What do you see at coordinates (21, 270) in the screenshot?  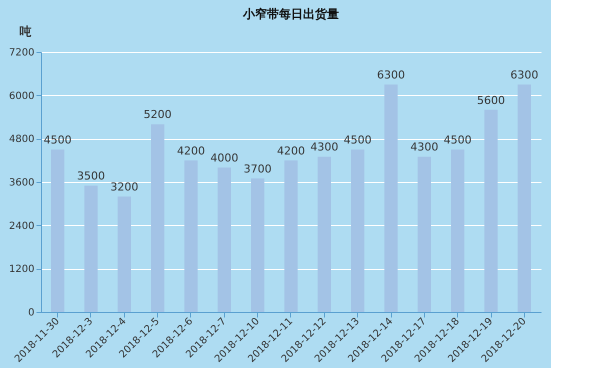 I see `y-tick-label: 1200` at bounding box center [21, 270].